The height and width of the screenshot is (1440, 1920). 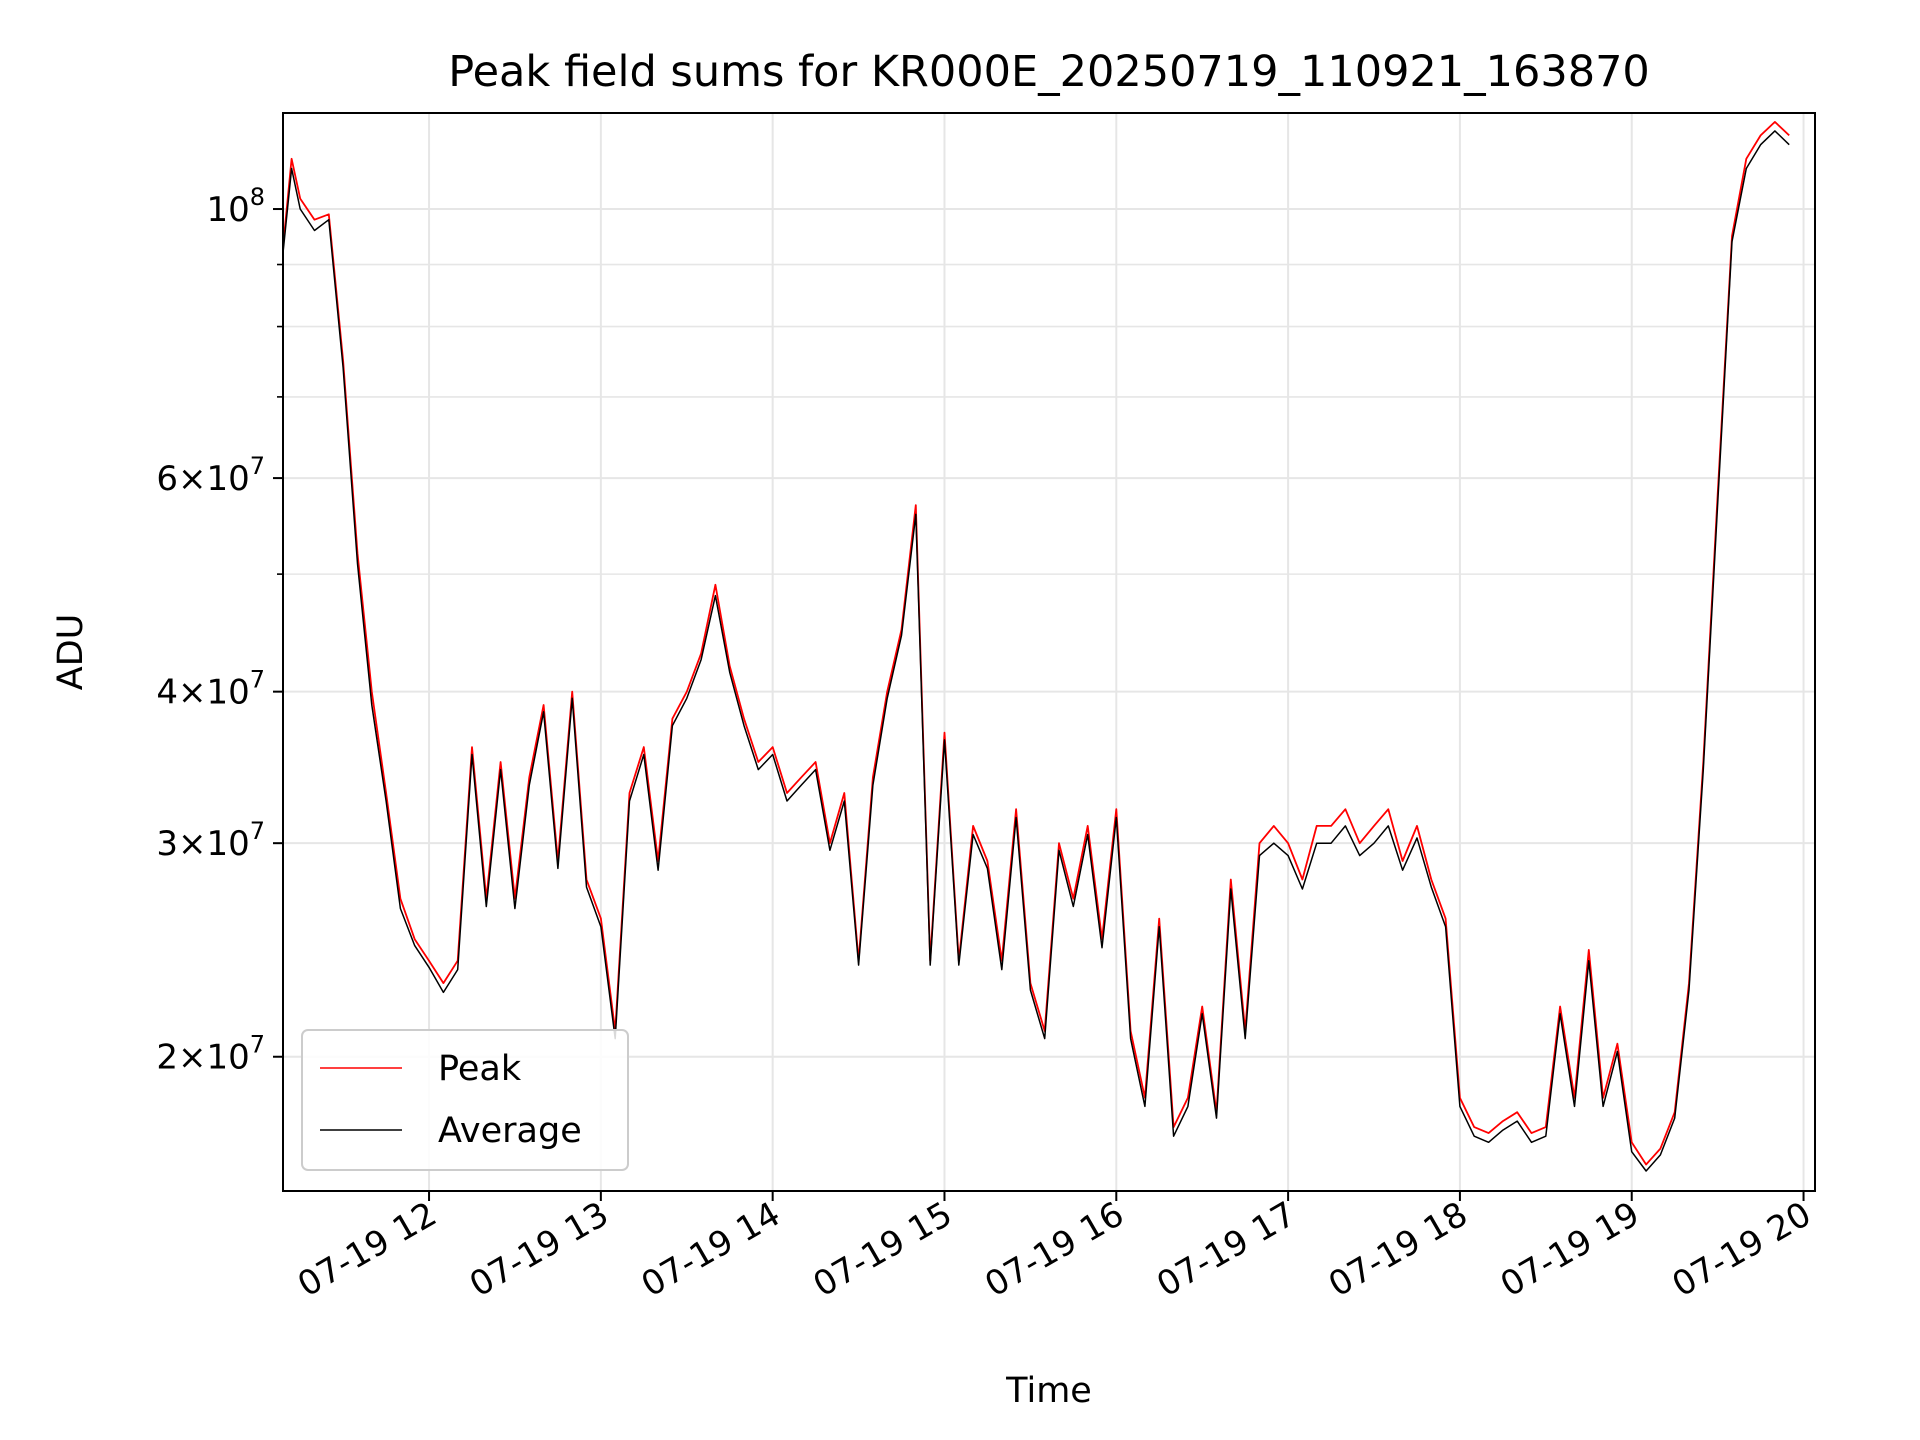 I want to click on legend: Peak Average, so click(x=465, y=1100).